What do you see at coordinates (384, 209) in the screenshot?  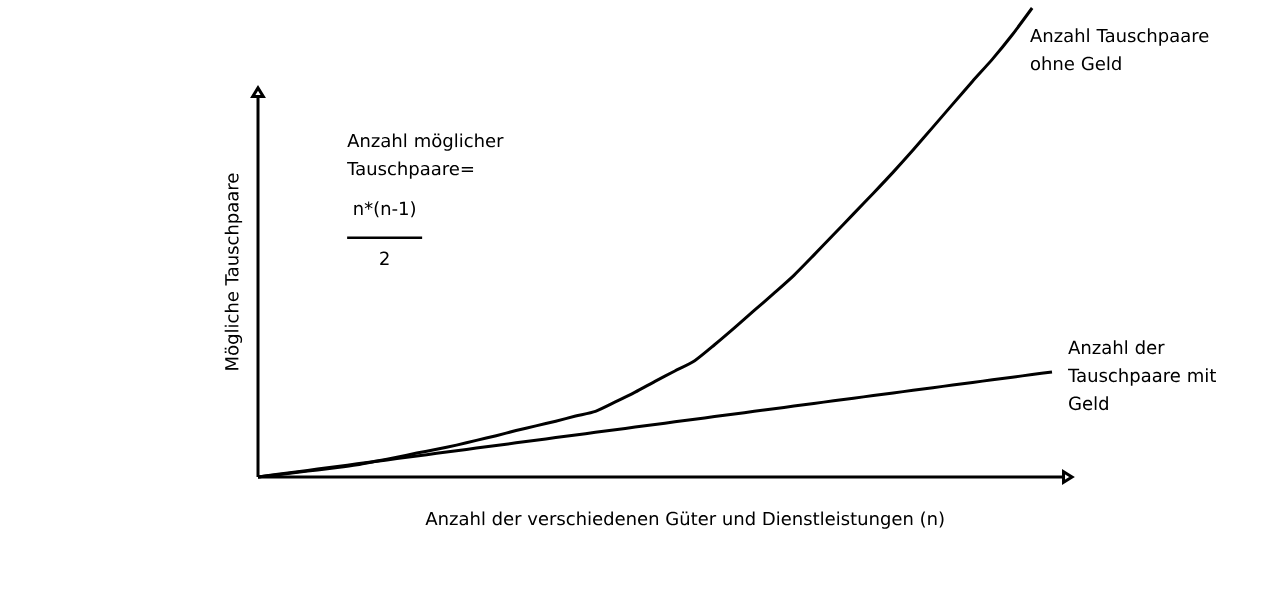 I see `annotation: n*(n-1)` at bounding box center [384, 209].